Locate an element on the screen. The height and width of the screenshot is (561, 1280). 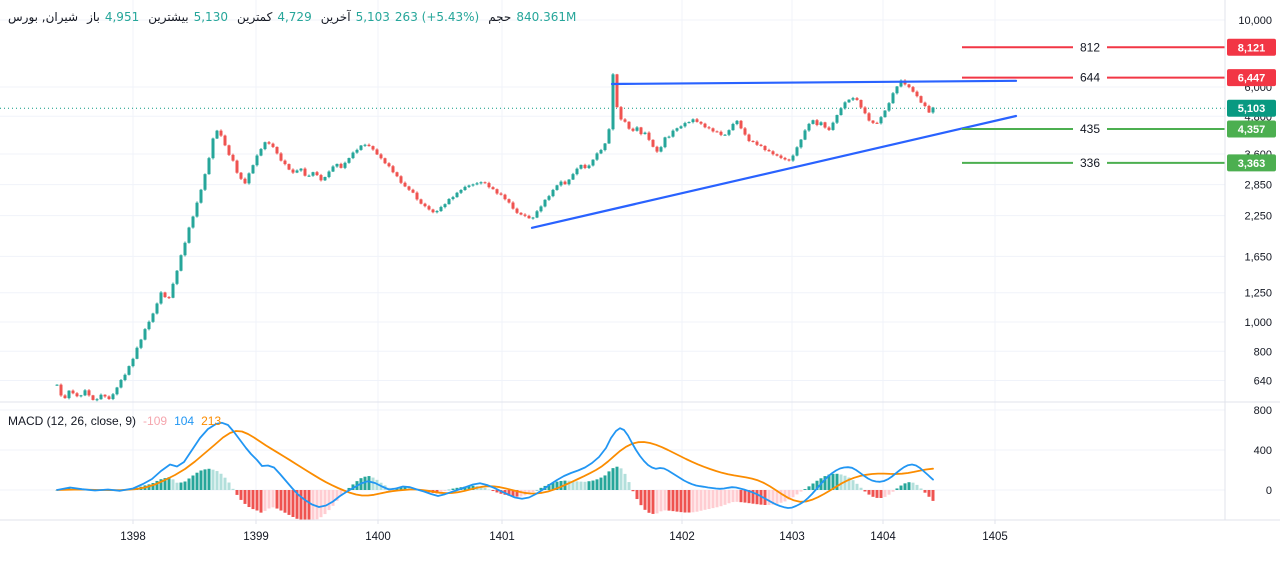
macd-line-value: 104 is located at coordinates (184, 421).